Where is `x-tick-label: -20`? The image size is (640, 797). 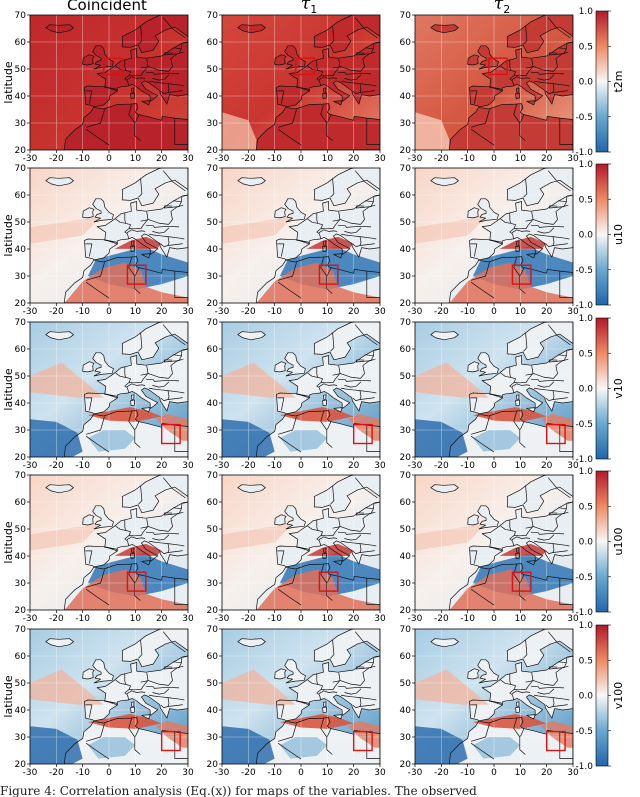
x-tick-label: -20 is located at coordinates (441, 159).